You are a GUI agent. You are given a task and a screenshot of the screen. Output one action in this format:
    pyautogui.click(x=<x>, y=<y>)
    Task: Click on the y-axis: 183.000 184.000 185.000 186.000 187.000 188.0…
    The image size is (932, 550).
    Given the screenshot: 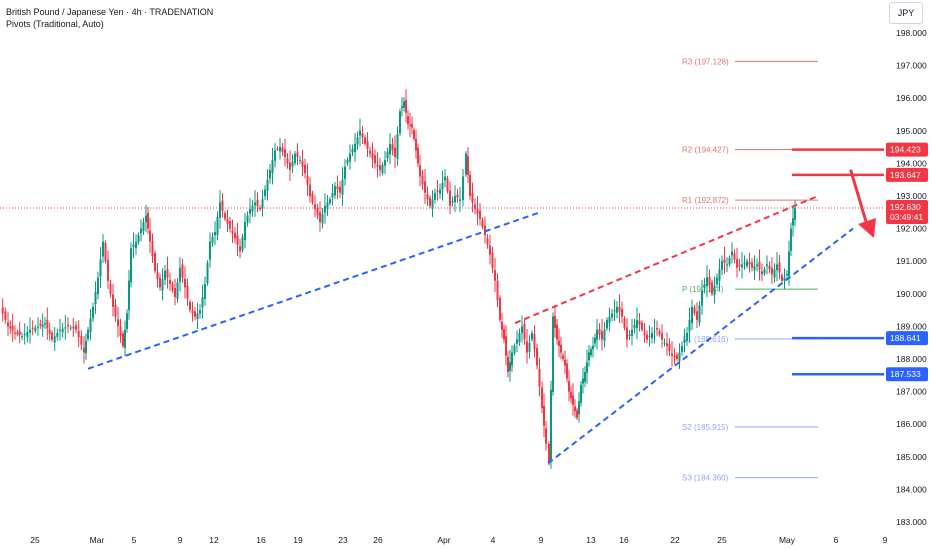 What is the action you would take?
    pyautogui.click(x=911, y=277)
    